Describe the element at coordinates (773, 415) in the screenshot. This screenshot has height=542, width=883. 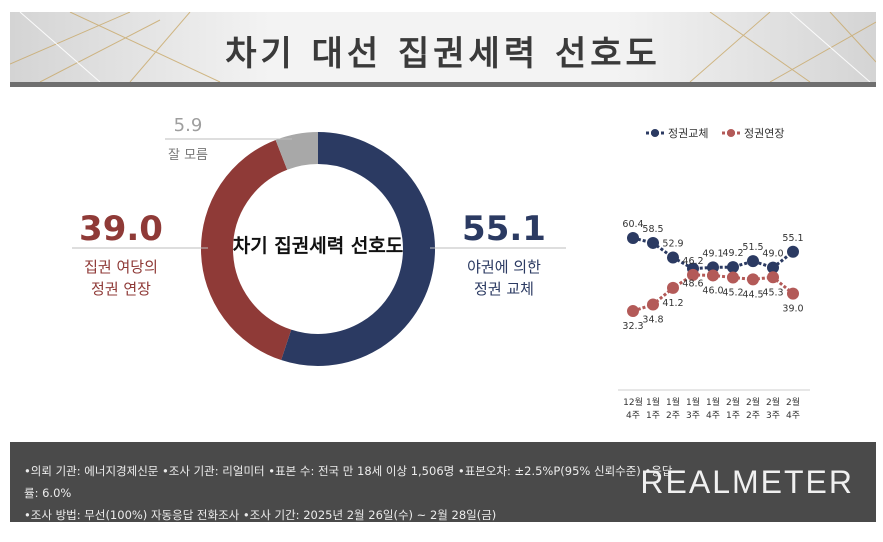
I see `x-tick-week-7: 3주` at that location.